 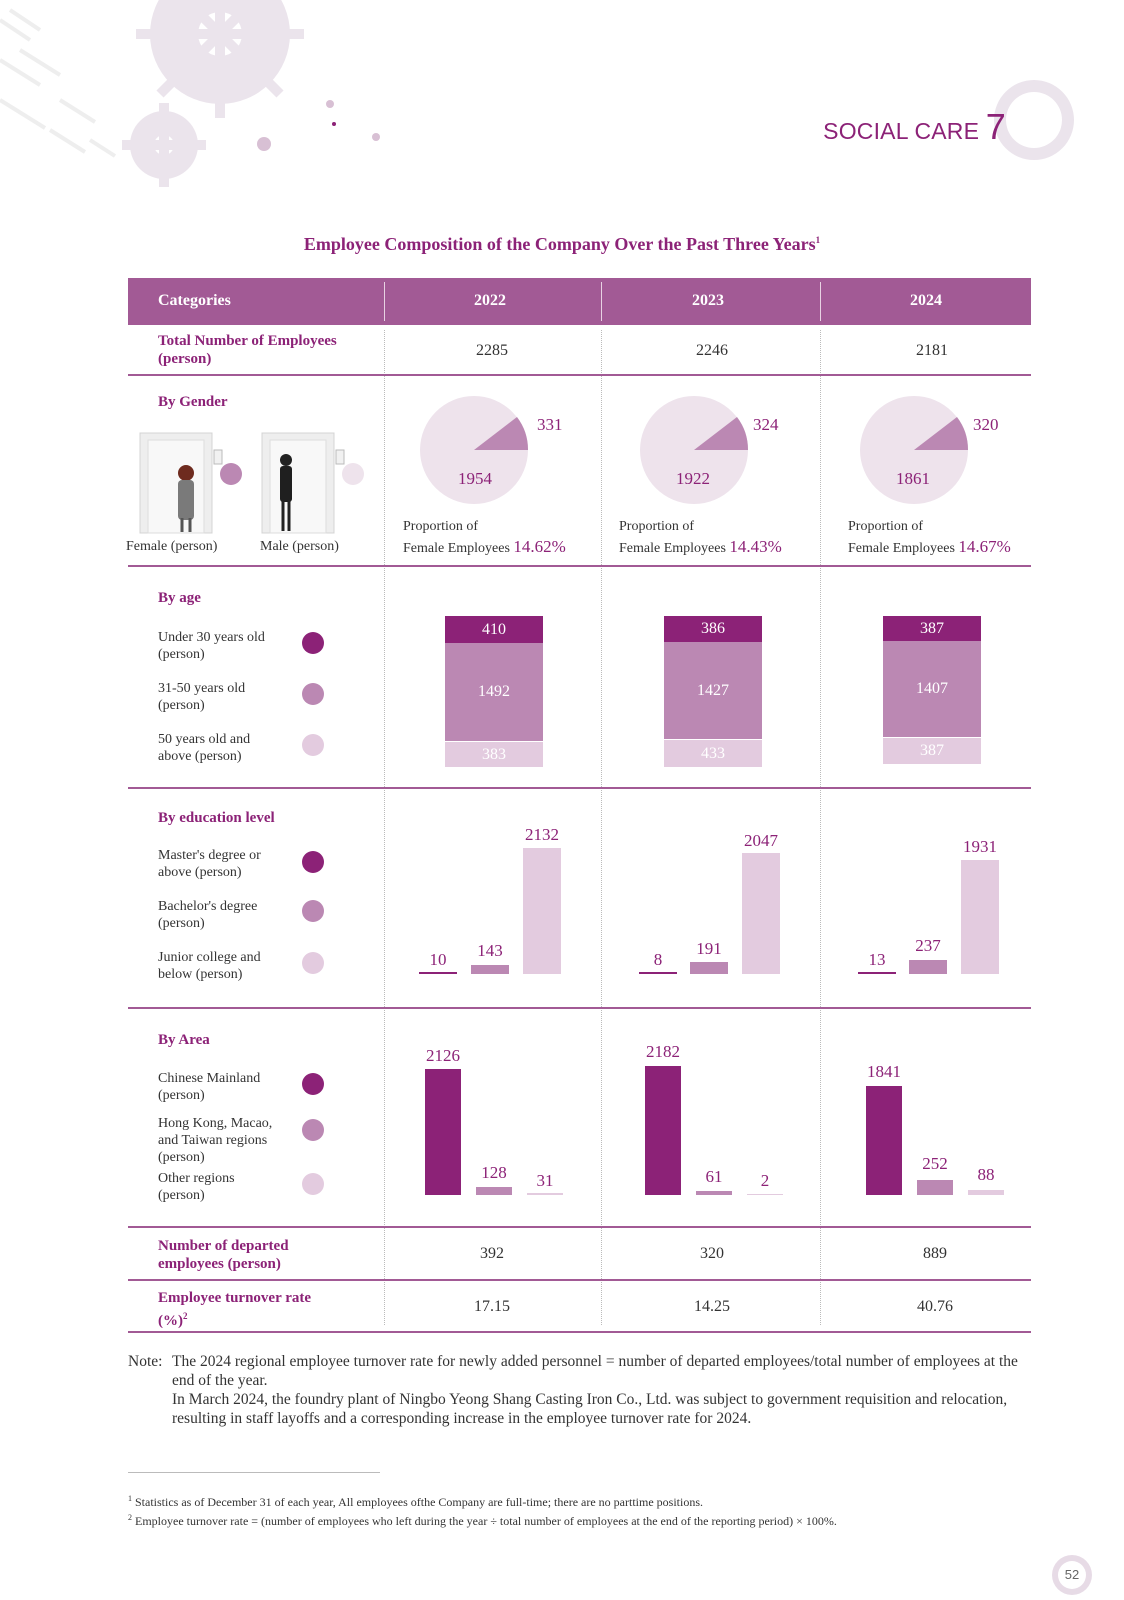 What do you see at coordinates (714, 1176) in the screenshot?
I see `area-value-hmt-2023: 61` at bounding box center [714, 1176].